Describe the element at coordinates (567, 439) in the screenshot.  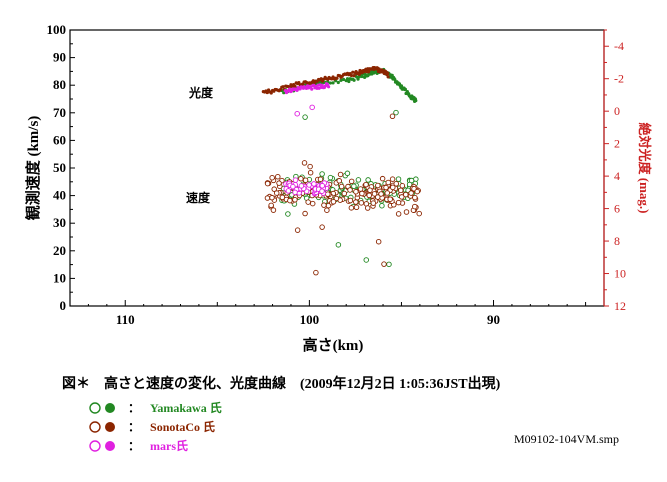
I see `source-filename: M09102-104VM.smp` at that location.